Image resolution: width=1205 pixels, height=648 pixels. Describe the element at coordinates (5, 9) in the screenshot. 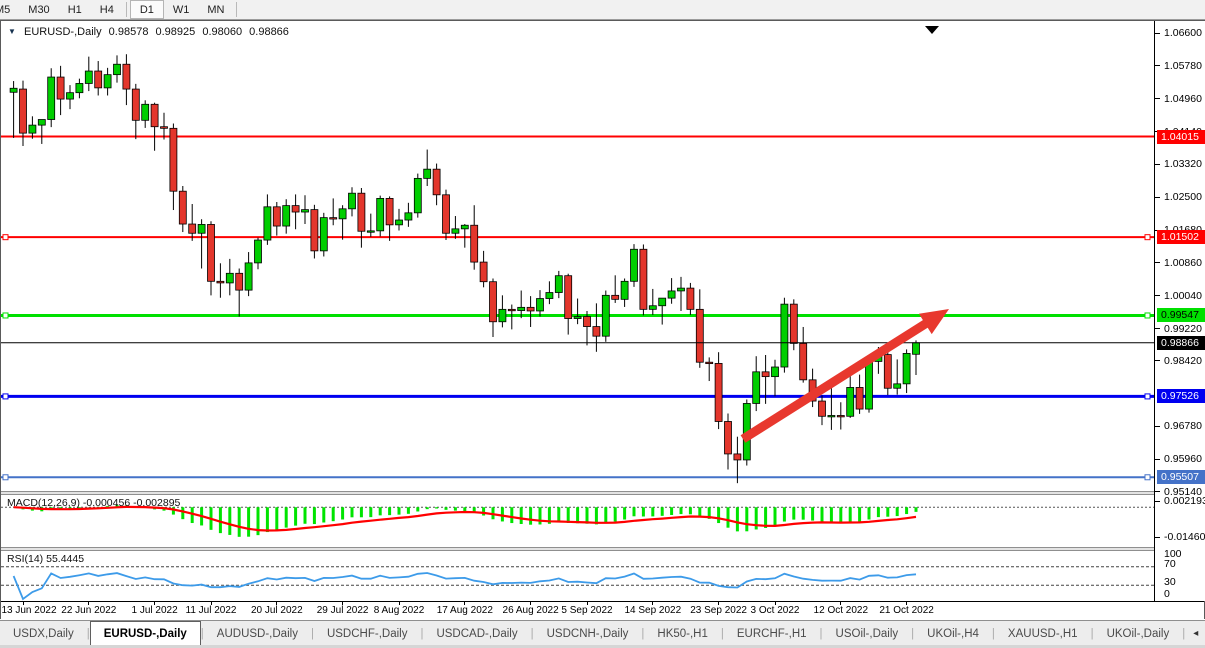

I see `timeframe-button-m5: M5` at that location.